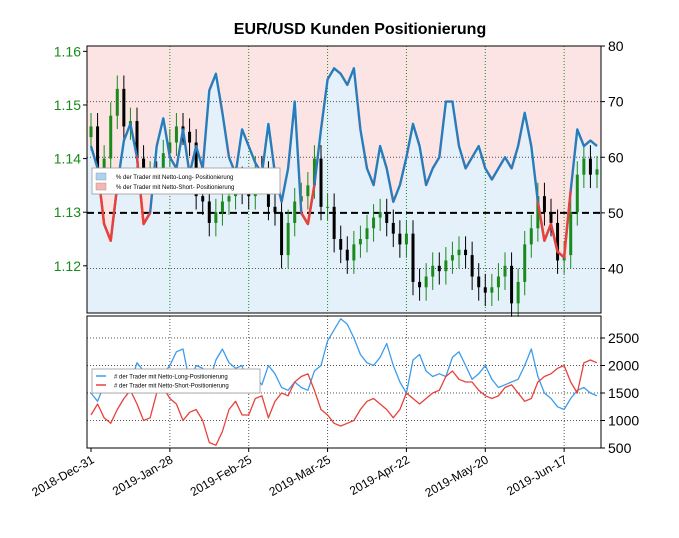  What do you see at coordinates (67, 51) in the screenshot?
I see `left-tick-label: 1.16` at bounding box center [67, 51].